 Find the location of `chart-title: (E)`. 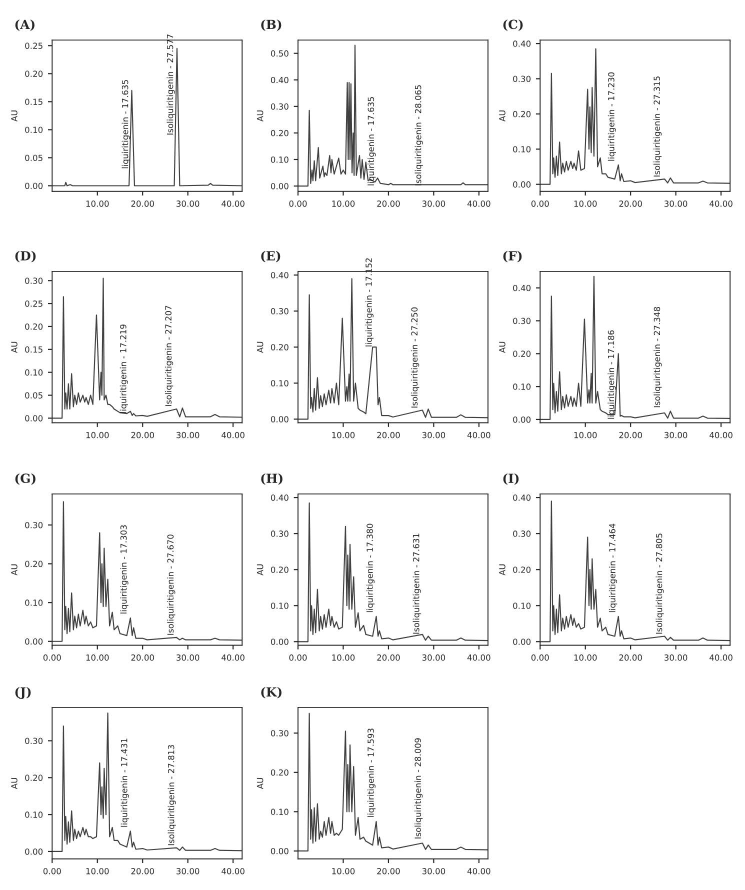

chart-title: (E) is located at coordinates (270, 256).